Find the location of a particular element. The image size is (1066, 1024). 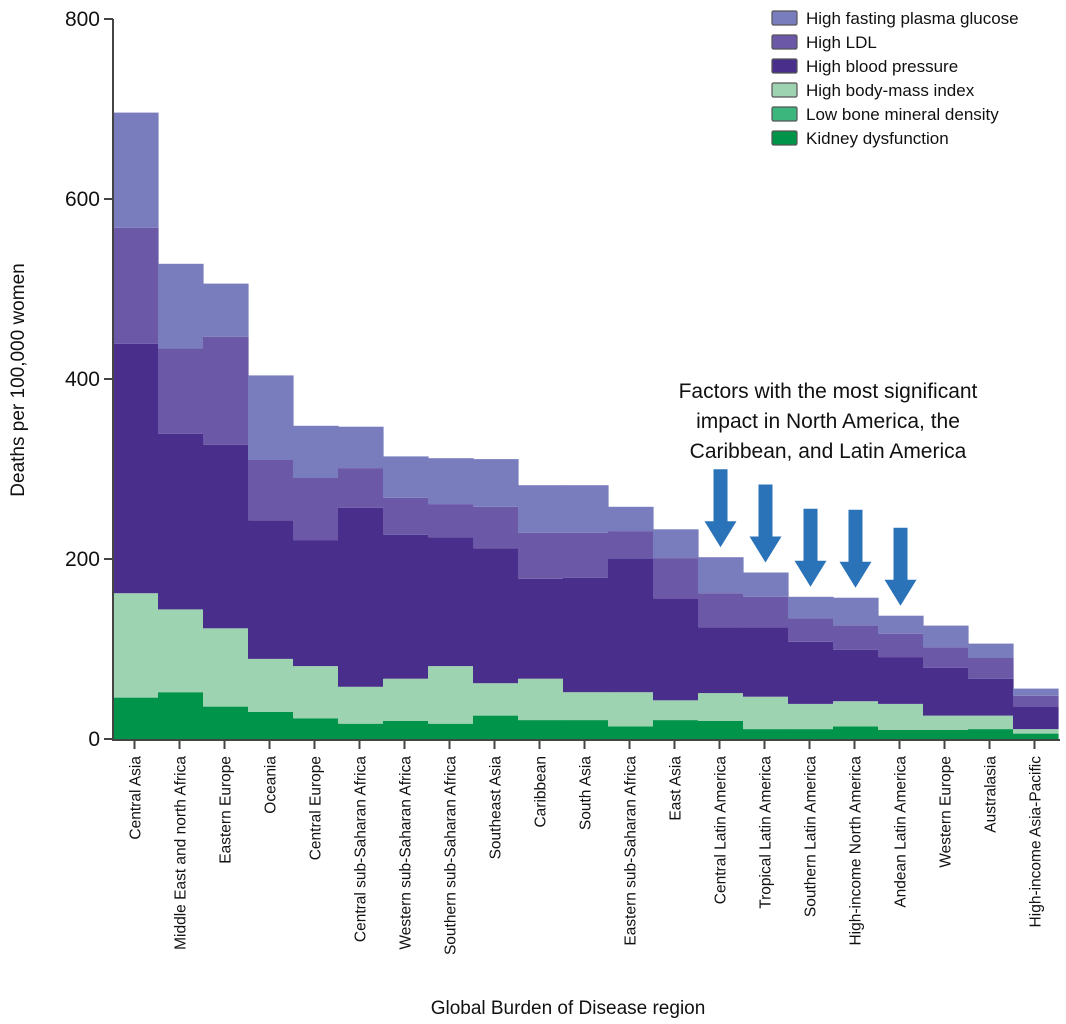

bar-segment-high-ldl-east-asia is located at coordinates (676, 578).